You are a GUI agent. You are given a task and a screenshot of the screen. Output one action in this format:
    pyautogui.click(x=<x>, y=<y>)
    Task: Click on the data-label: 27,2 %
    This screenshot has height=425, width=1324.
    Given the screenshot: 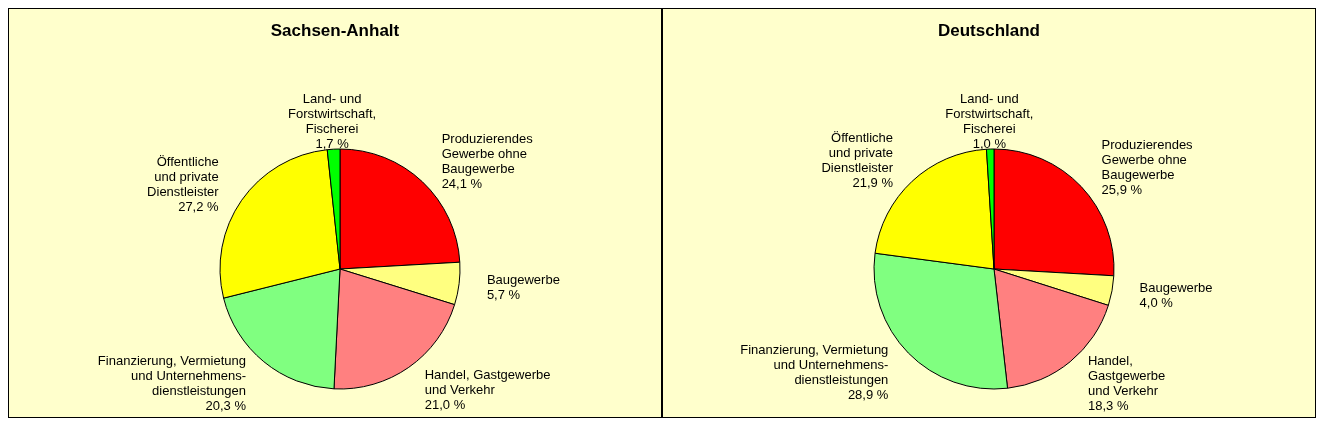 What is the action you would take?
    pyautogui.click(x=199, y=206)
    